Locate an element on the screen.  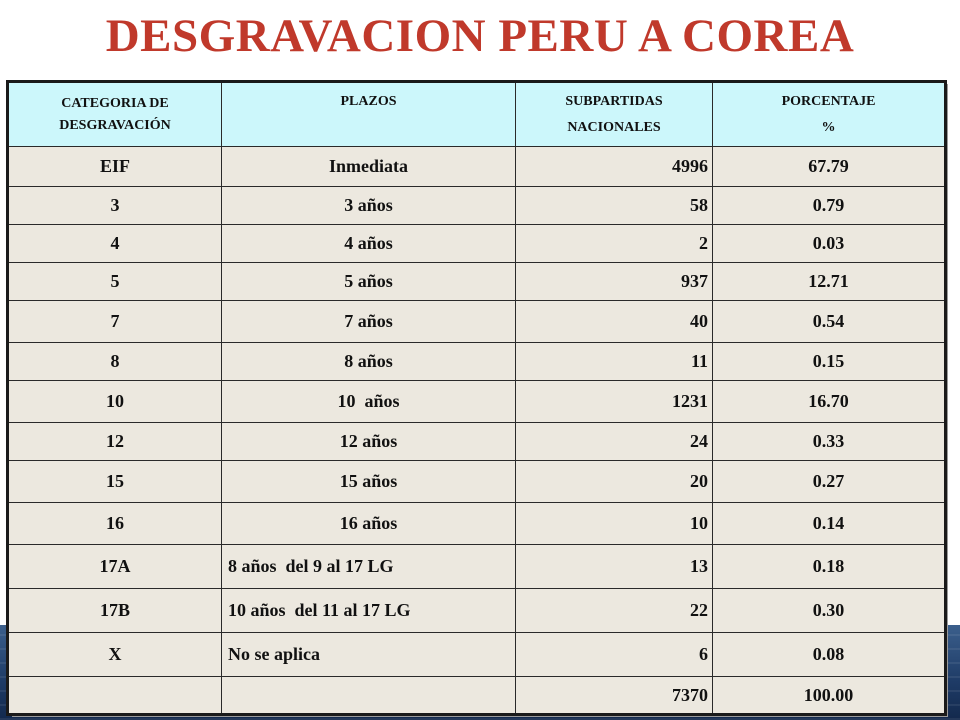
cell-porcentaje: 0.33 is located at coordinates (829, 441).